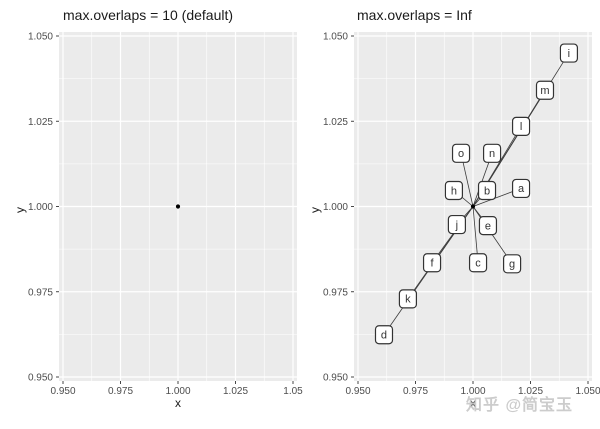  Describe the element at coordinates (20, 210) in the screenshot. I see `y-axis-label-left: y` at that location.